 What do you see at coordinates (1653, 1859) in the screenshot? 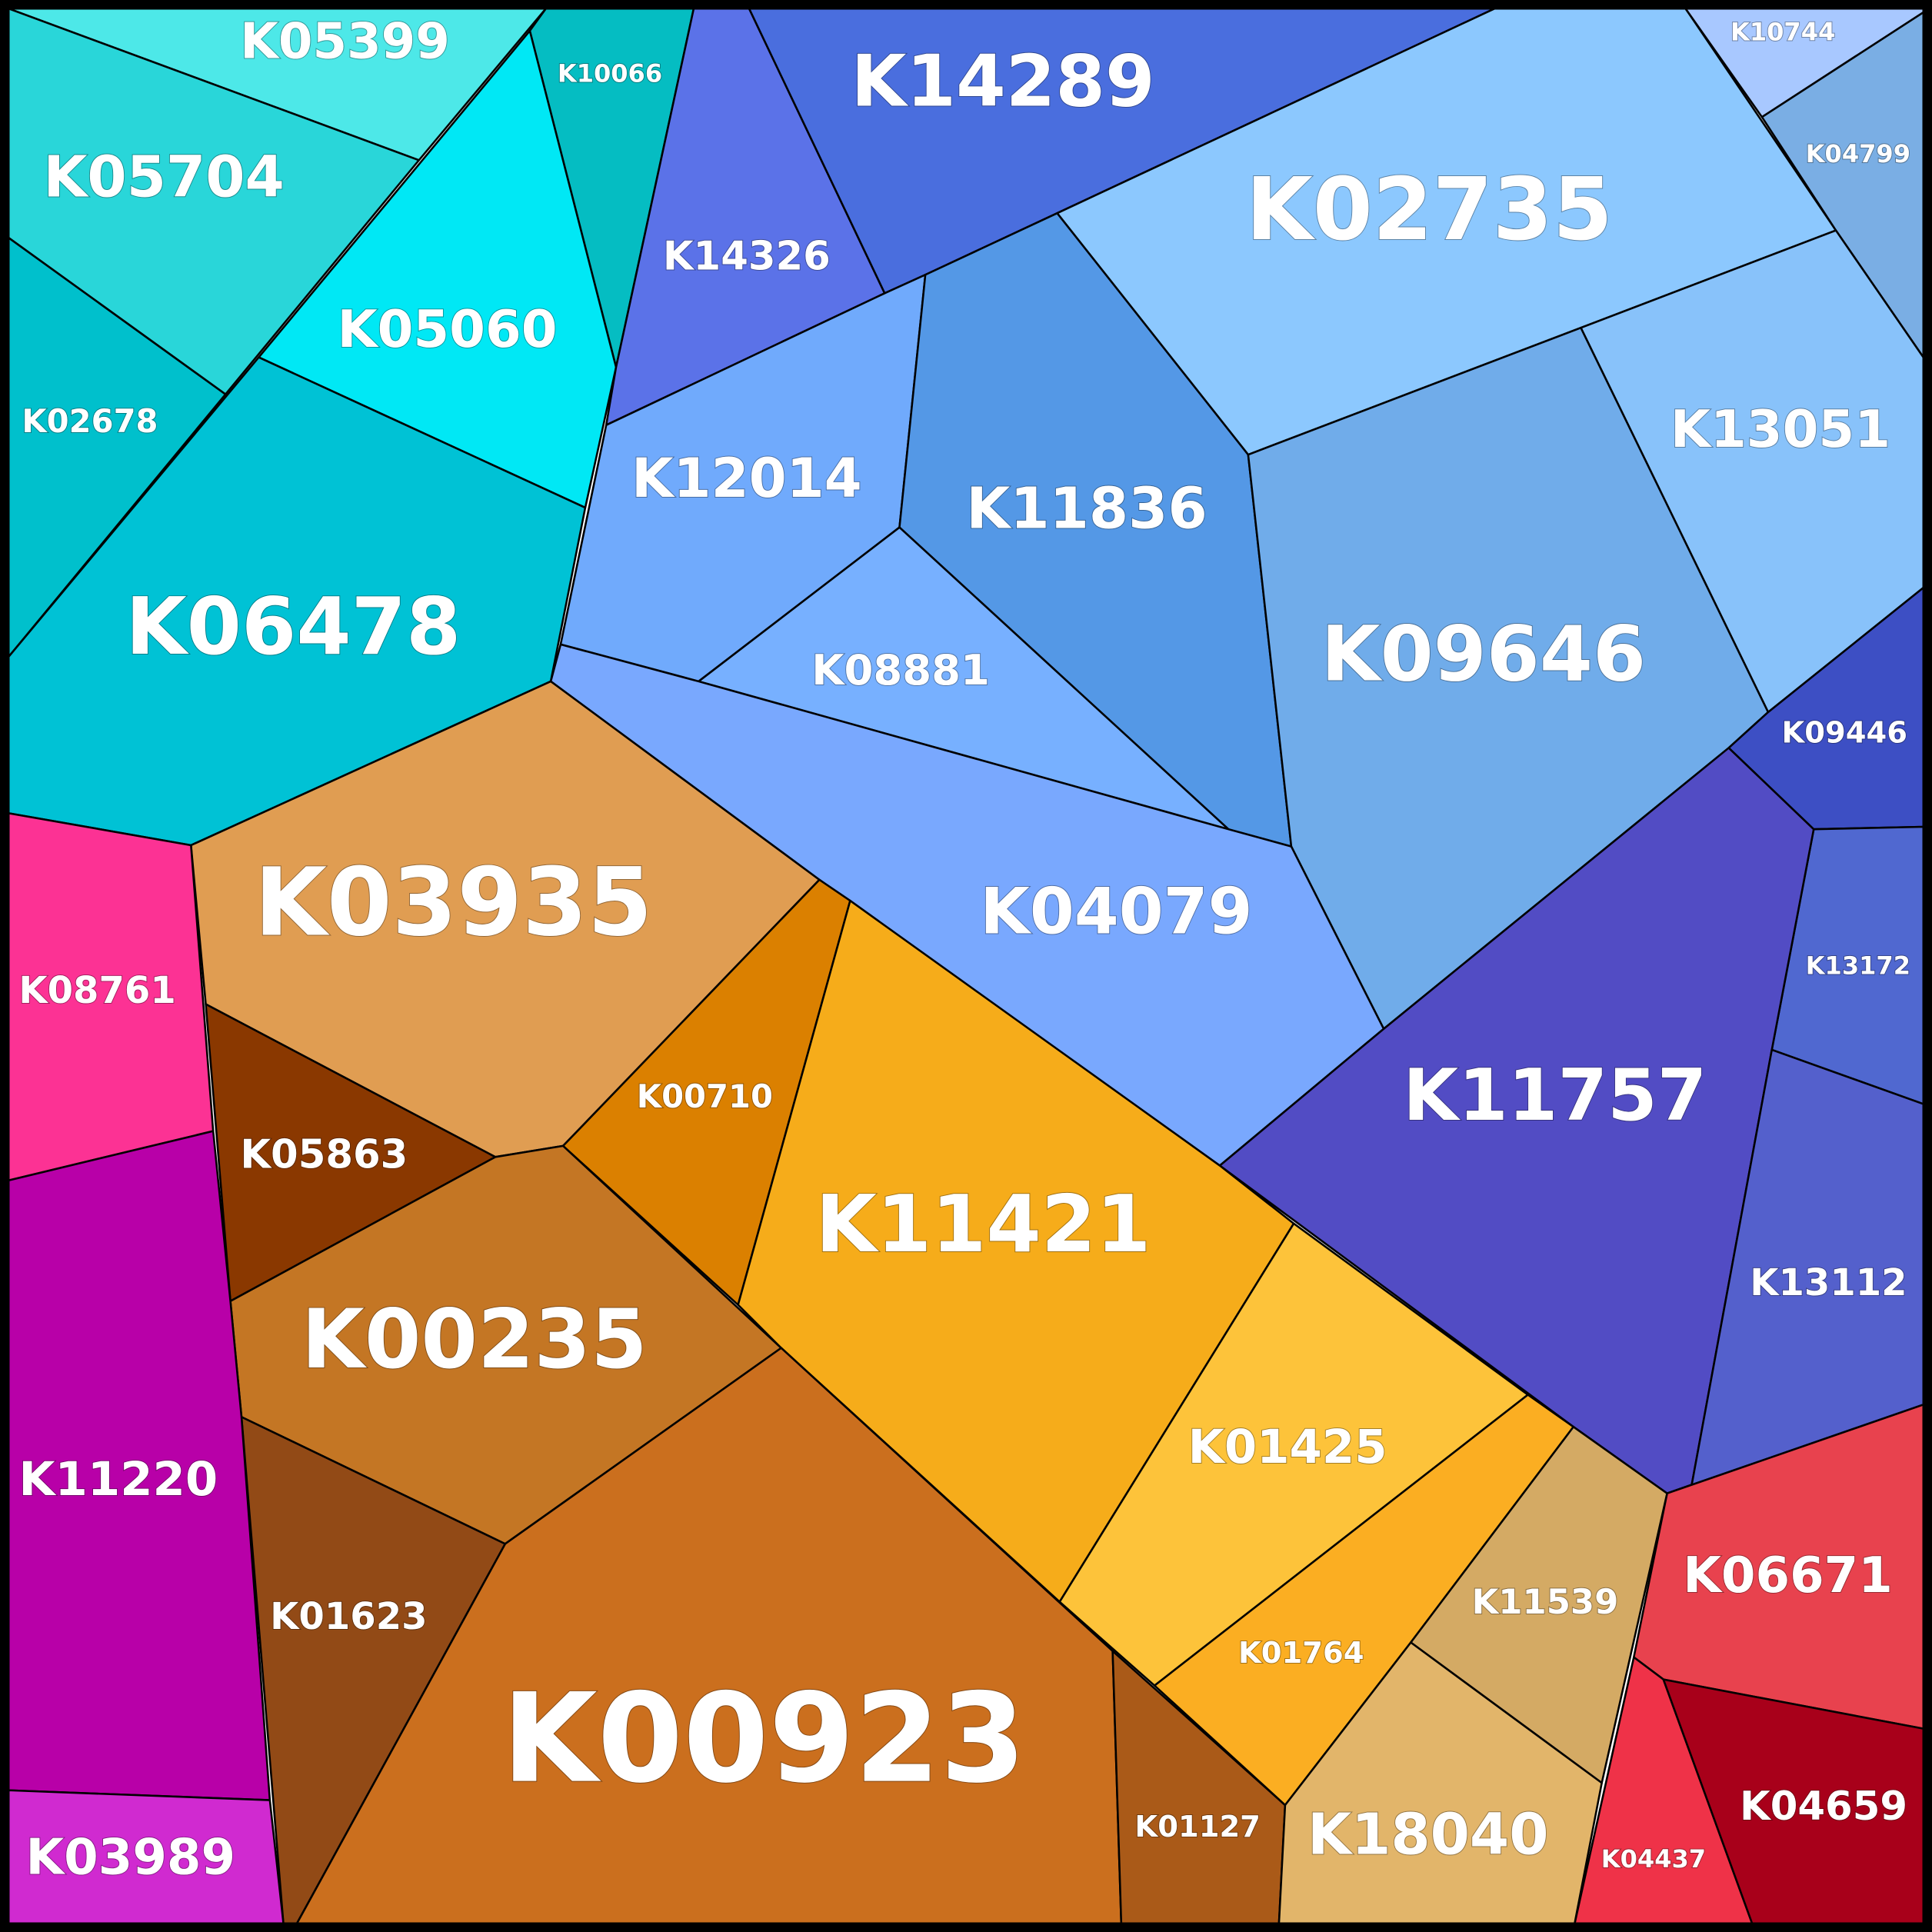
I see `cell-label: K04437` at bounding box center [1653, 1859].